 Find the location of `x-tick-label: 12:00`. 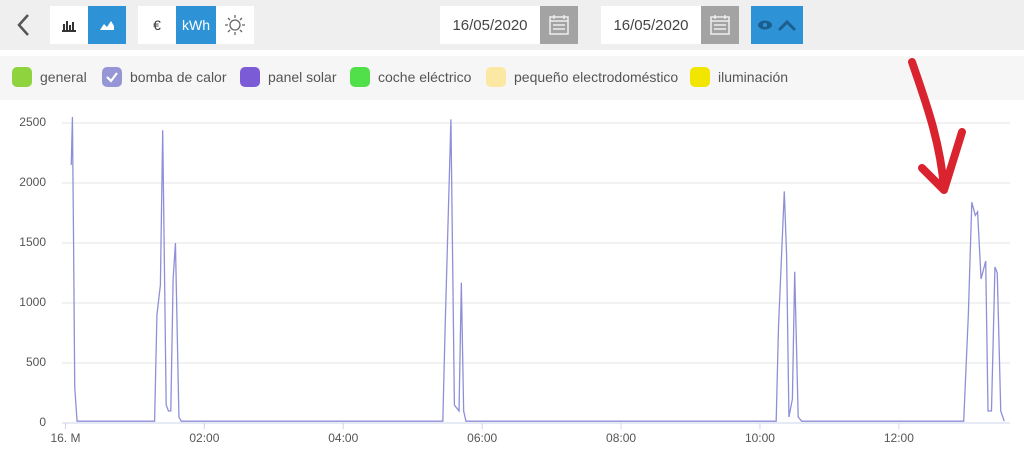

x-tick-label: 12:00 is located at coordinates (899, 438).